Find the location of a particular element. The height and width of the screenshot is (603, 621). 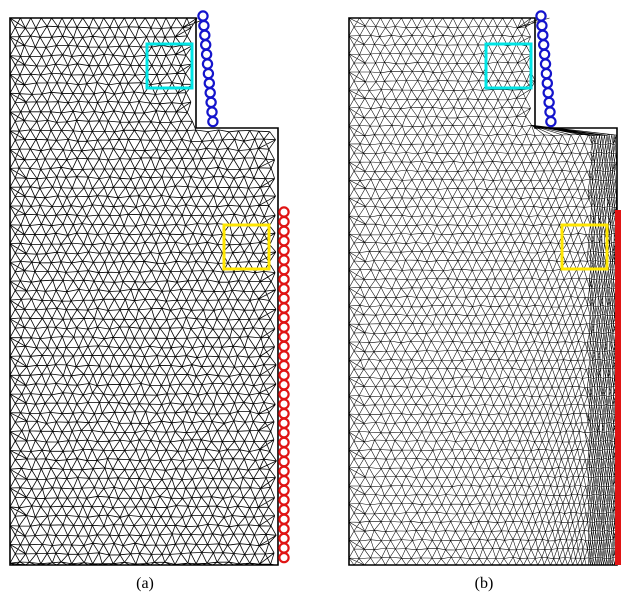

boundary-markers-right-a is located at coordinates (284, 385).